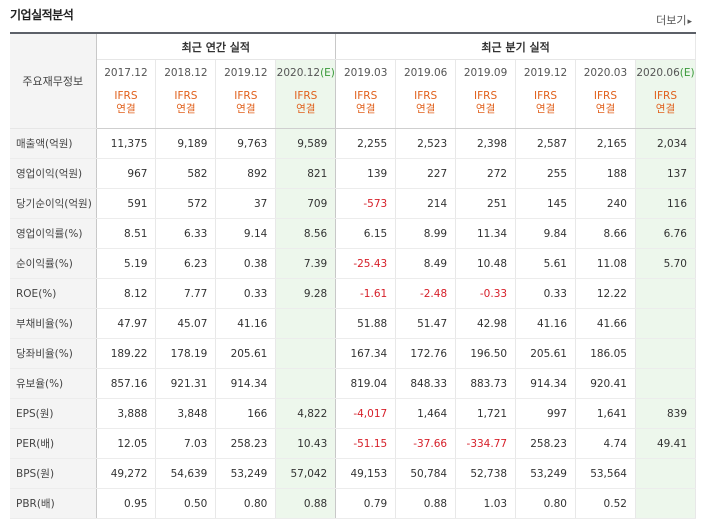  Describe the element at coordinates (426, 443) in the screenshot. I see `table-cell: -37.66` at that location.